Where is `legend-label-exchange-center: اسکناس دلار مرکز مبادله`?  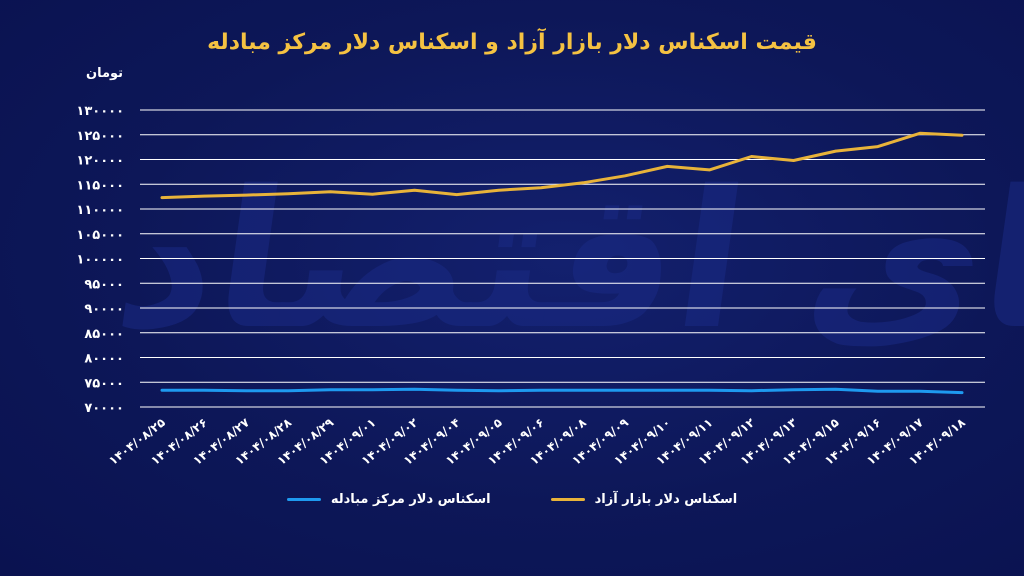
legend-label-exchange-center: اسکناس دلار مرکز مبادله is located at coordinates (410, 499).